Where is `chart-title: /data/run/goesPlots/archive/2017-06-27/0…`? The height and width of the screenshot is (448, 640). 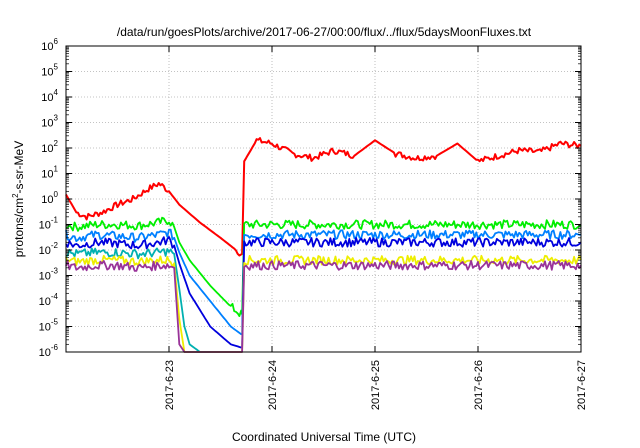 chart-title: /data/run/goesPlots/archive/2017-06-27/0… is located at coordinates (324, 32).